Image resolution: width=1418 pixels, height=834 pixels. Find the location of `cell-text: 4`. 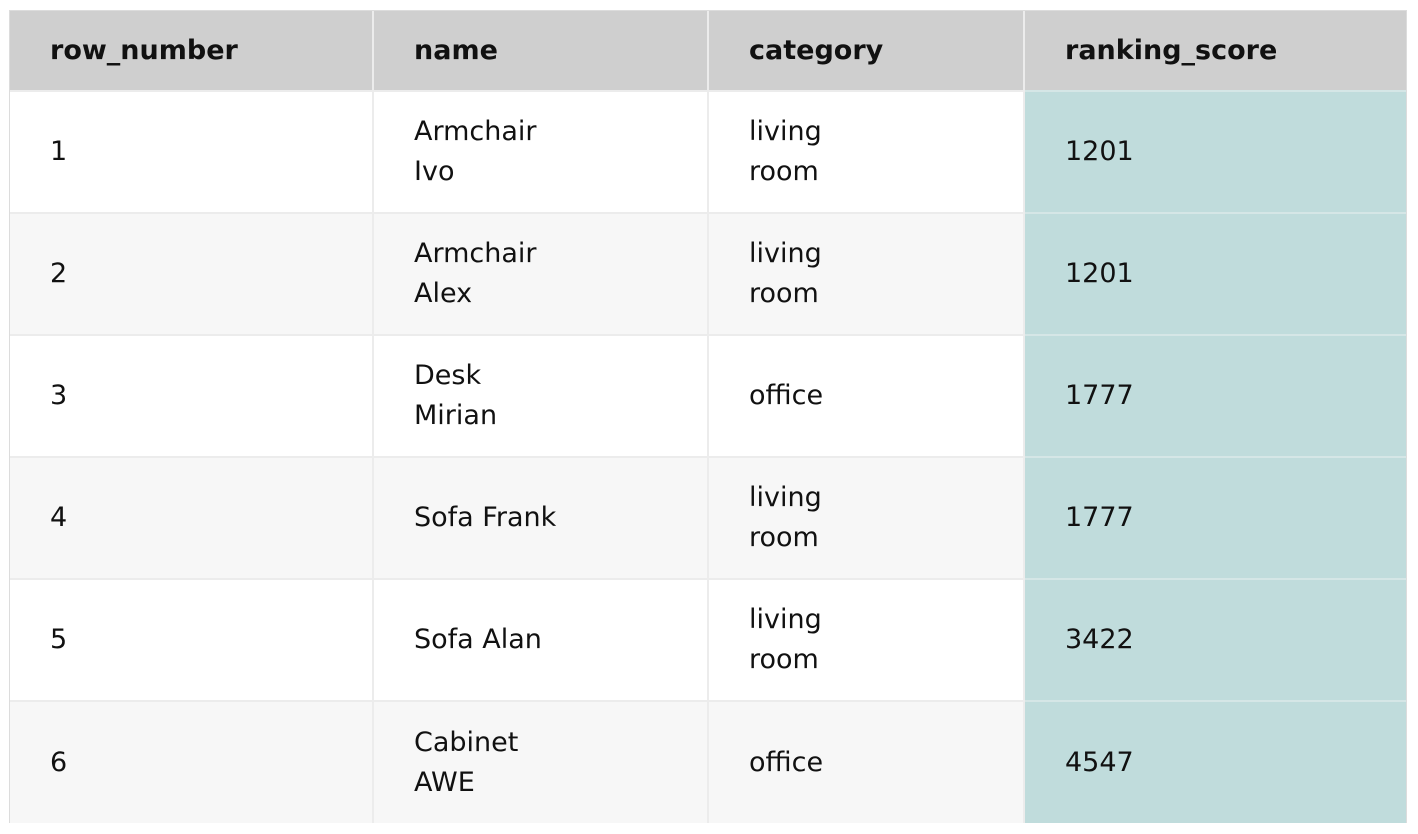

cell-text: 4 is located at coordinates (59, 517).